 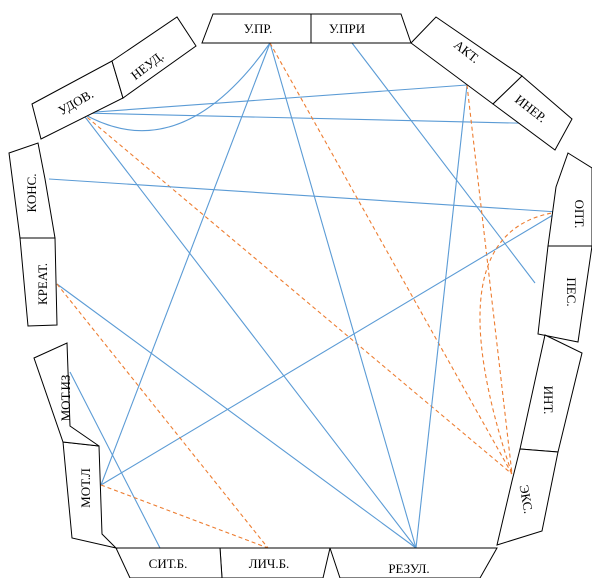 What do you see at coordinates (258, 28) in the screenshot?
I see `node-label-upr: У.ПР.` at bounding box center [258, 28].